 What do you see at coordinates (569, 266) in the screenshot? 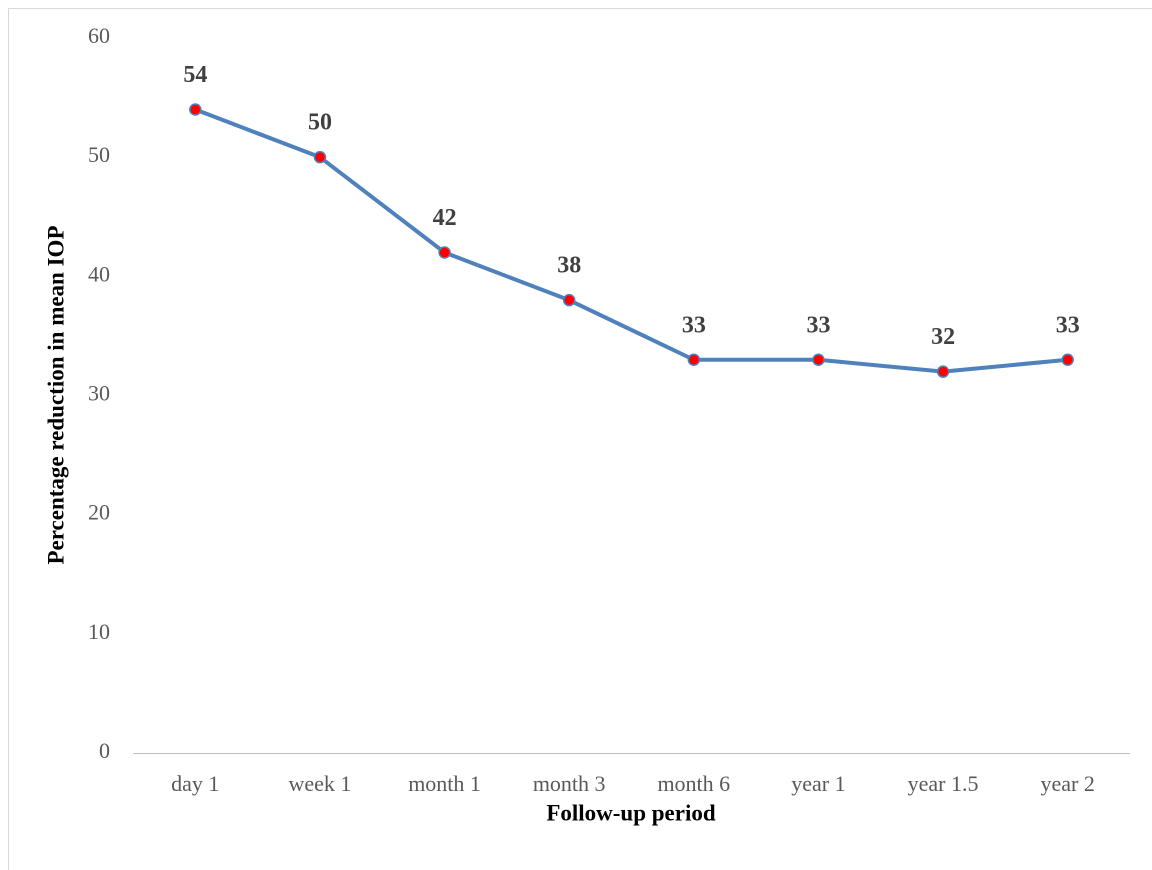
I see `data-label: 38` at bounding box center [569, 266].